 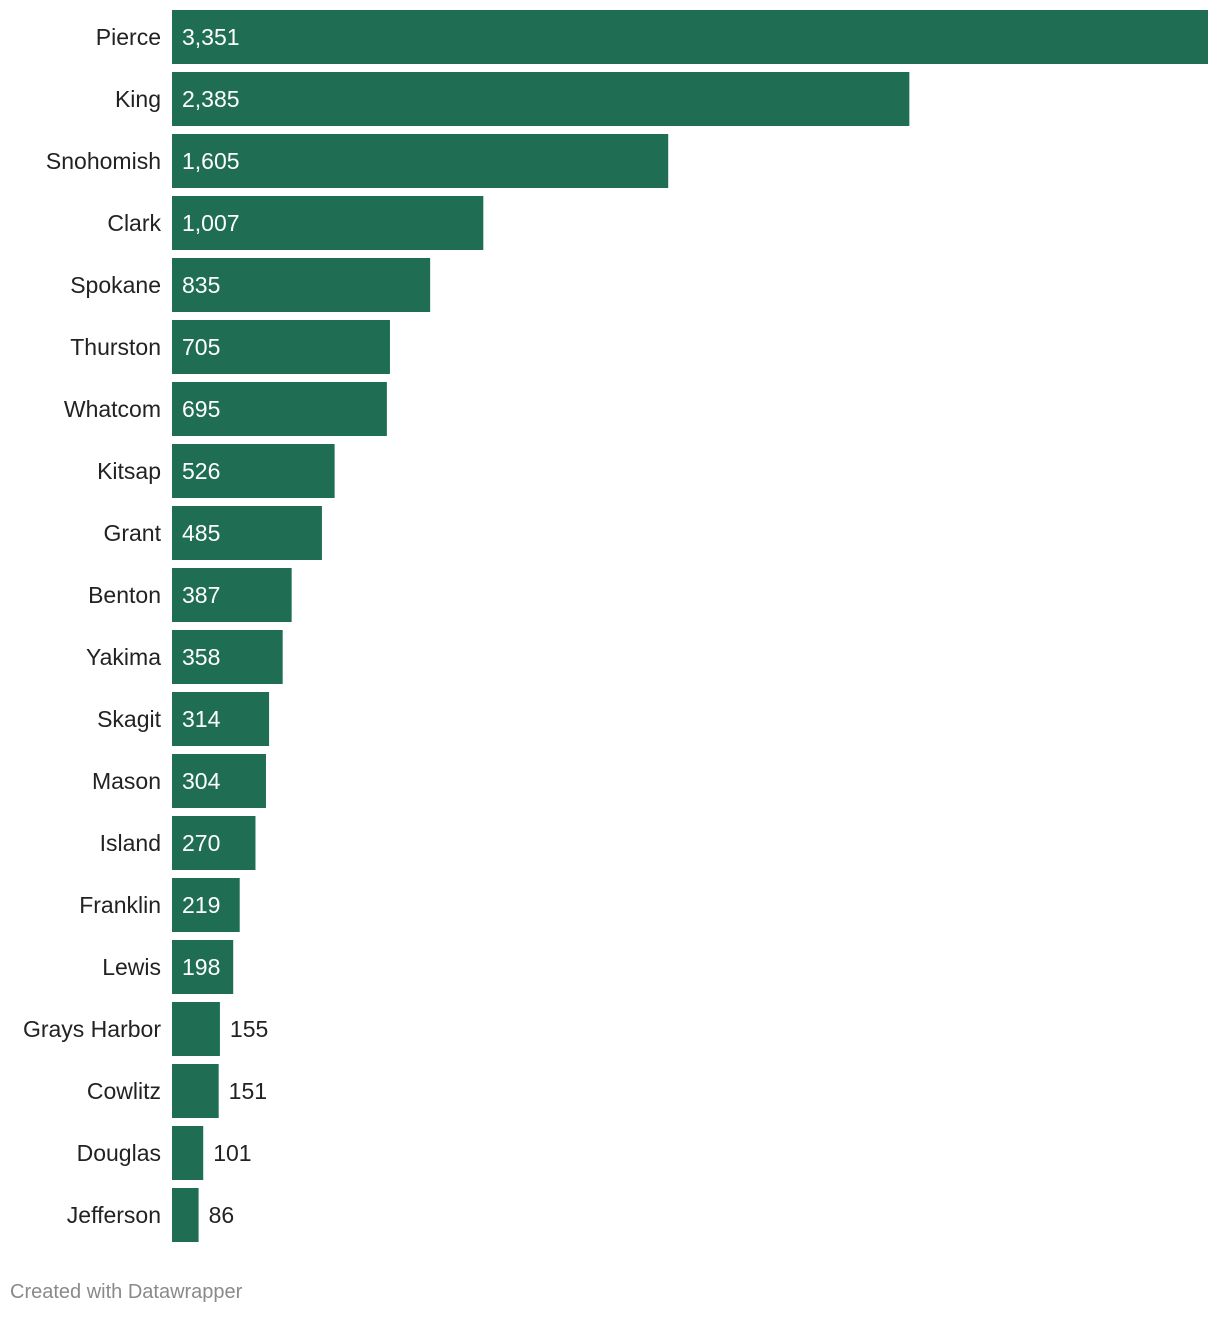 I want to click on bar-franklin, so click(x=206, y=905).